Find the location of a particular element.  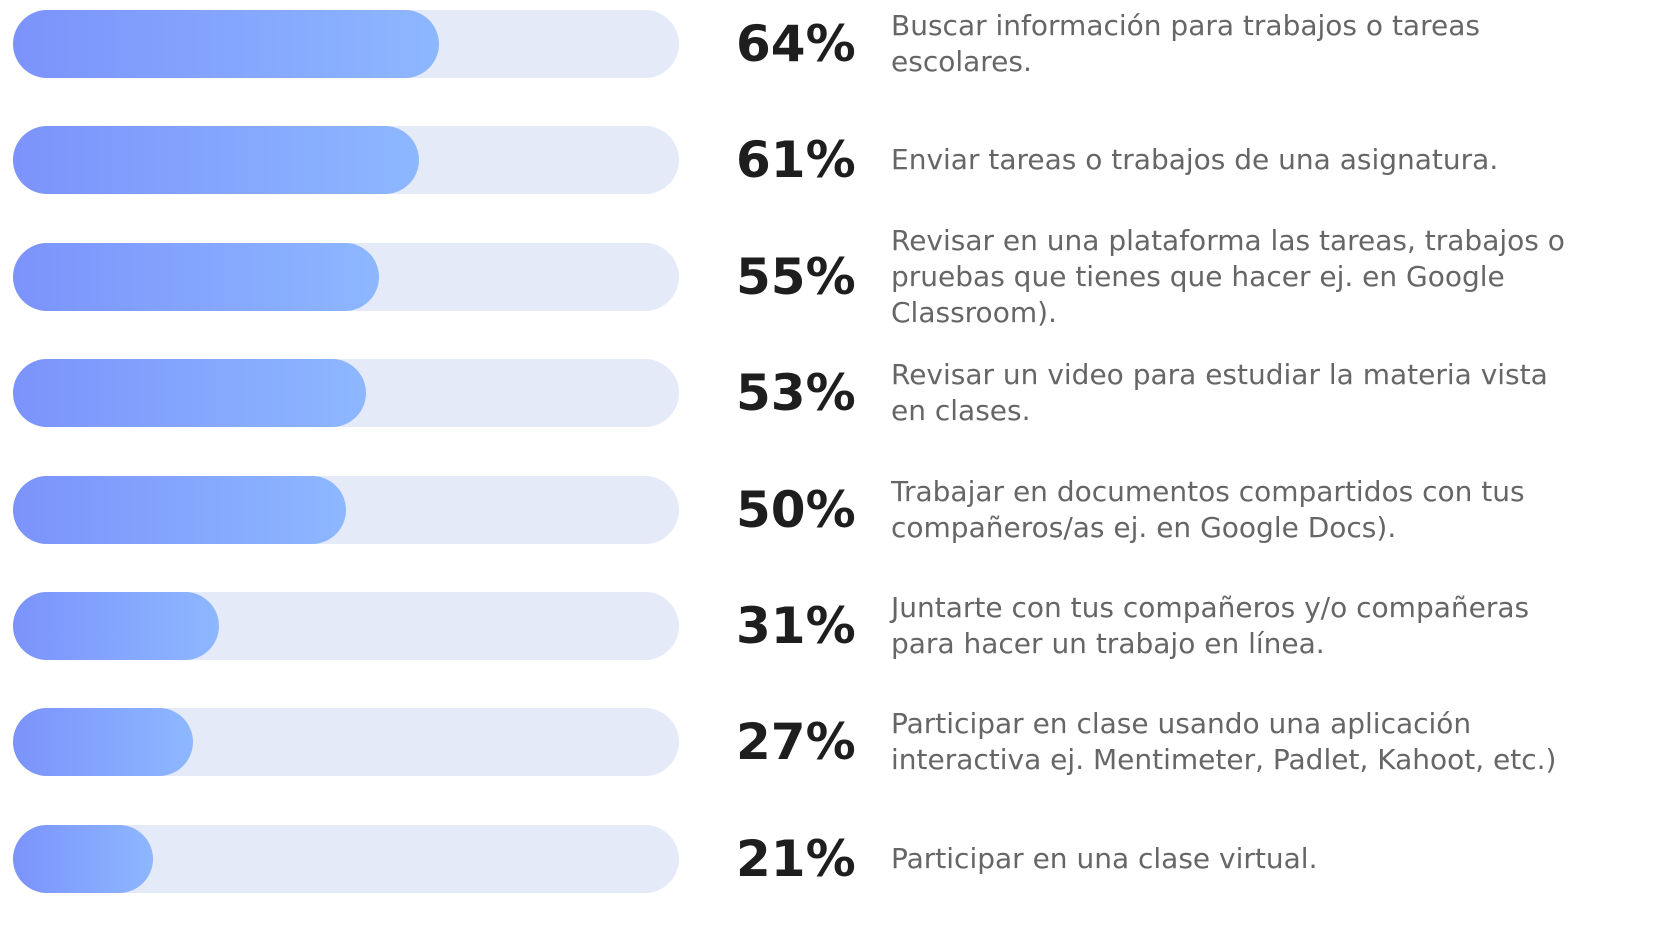

value-label: 31% is located at coordinates (796, 626).